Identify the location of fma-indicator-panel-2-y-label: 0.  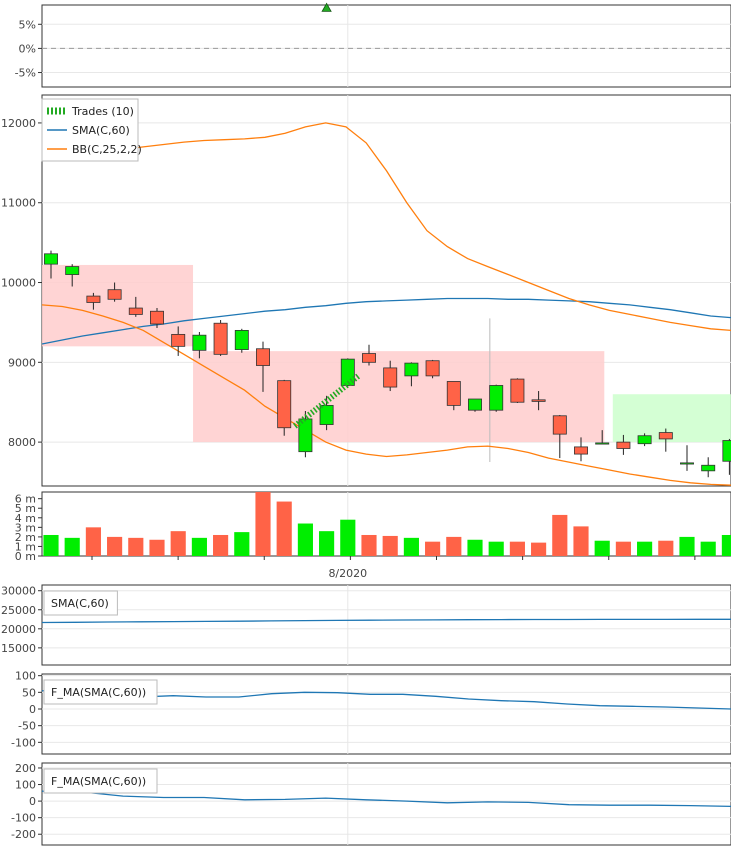
(32, 801).